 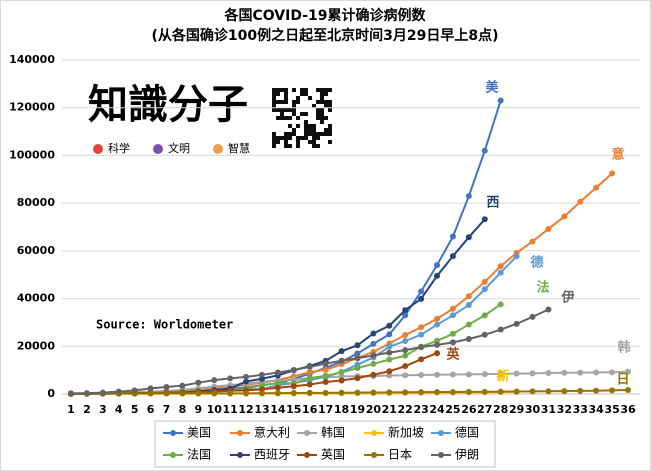 What do you see at coordinates (516, 409) in the screenshot?
I see `x-tick-label: 29` at bounding box center [516, 409].